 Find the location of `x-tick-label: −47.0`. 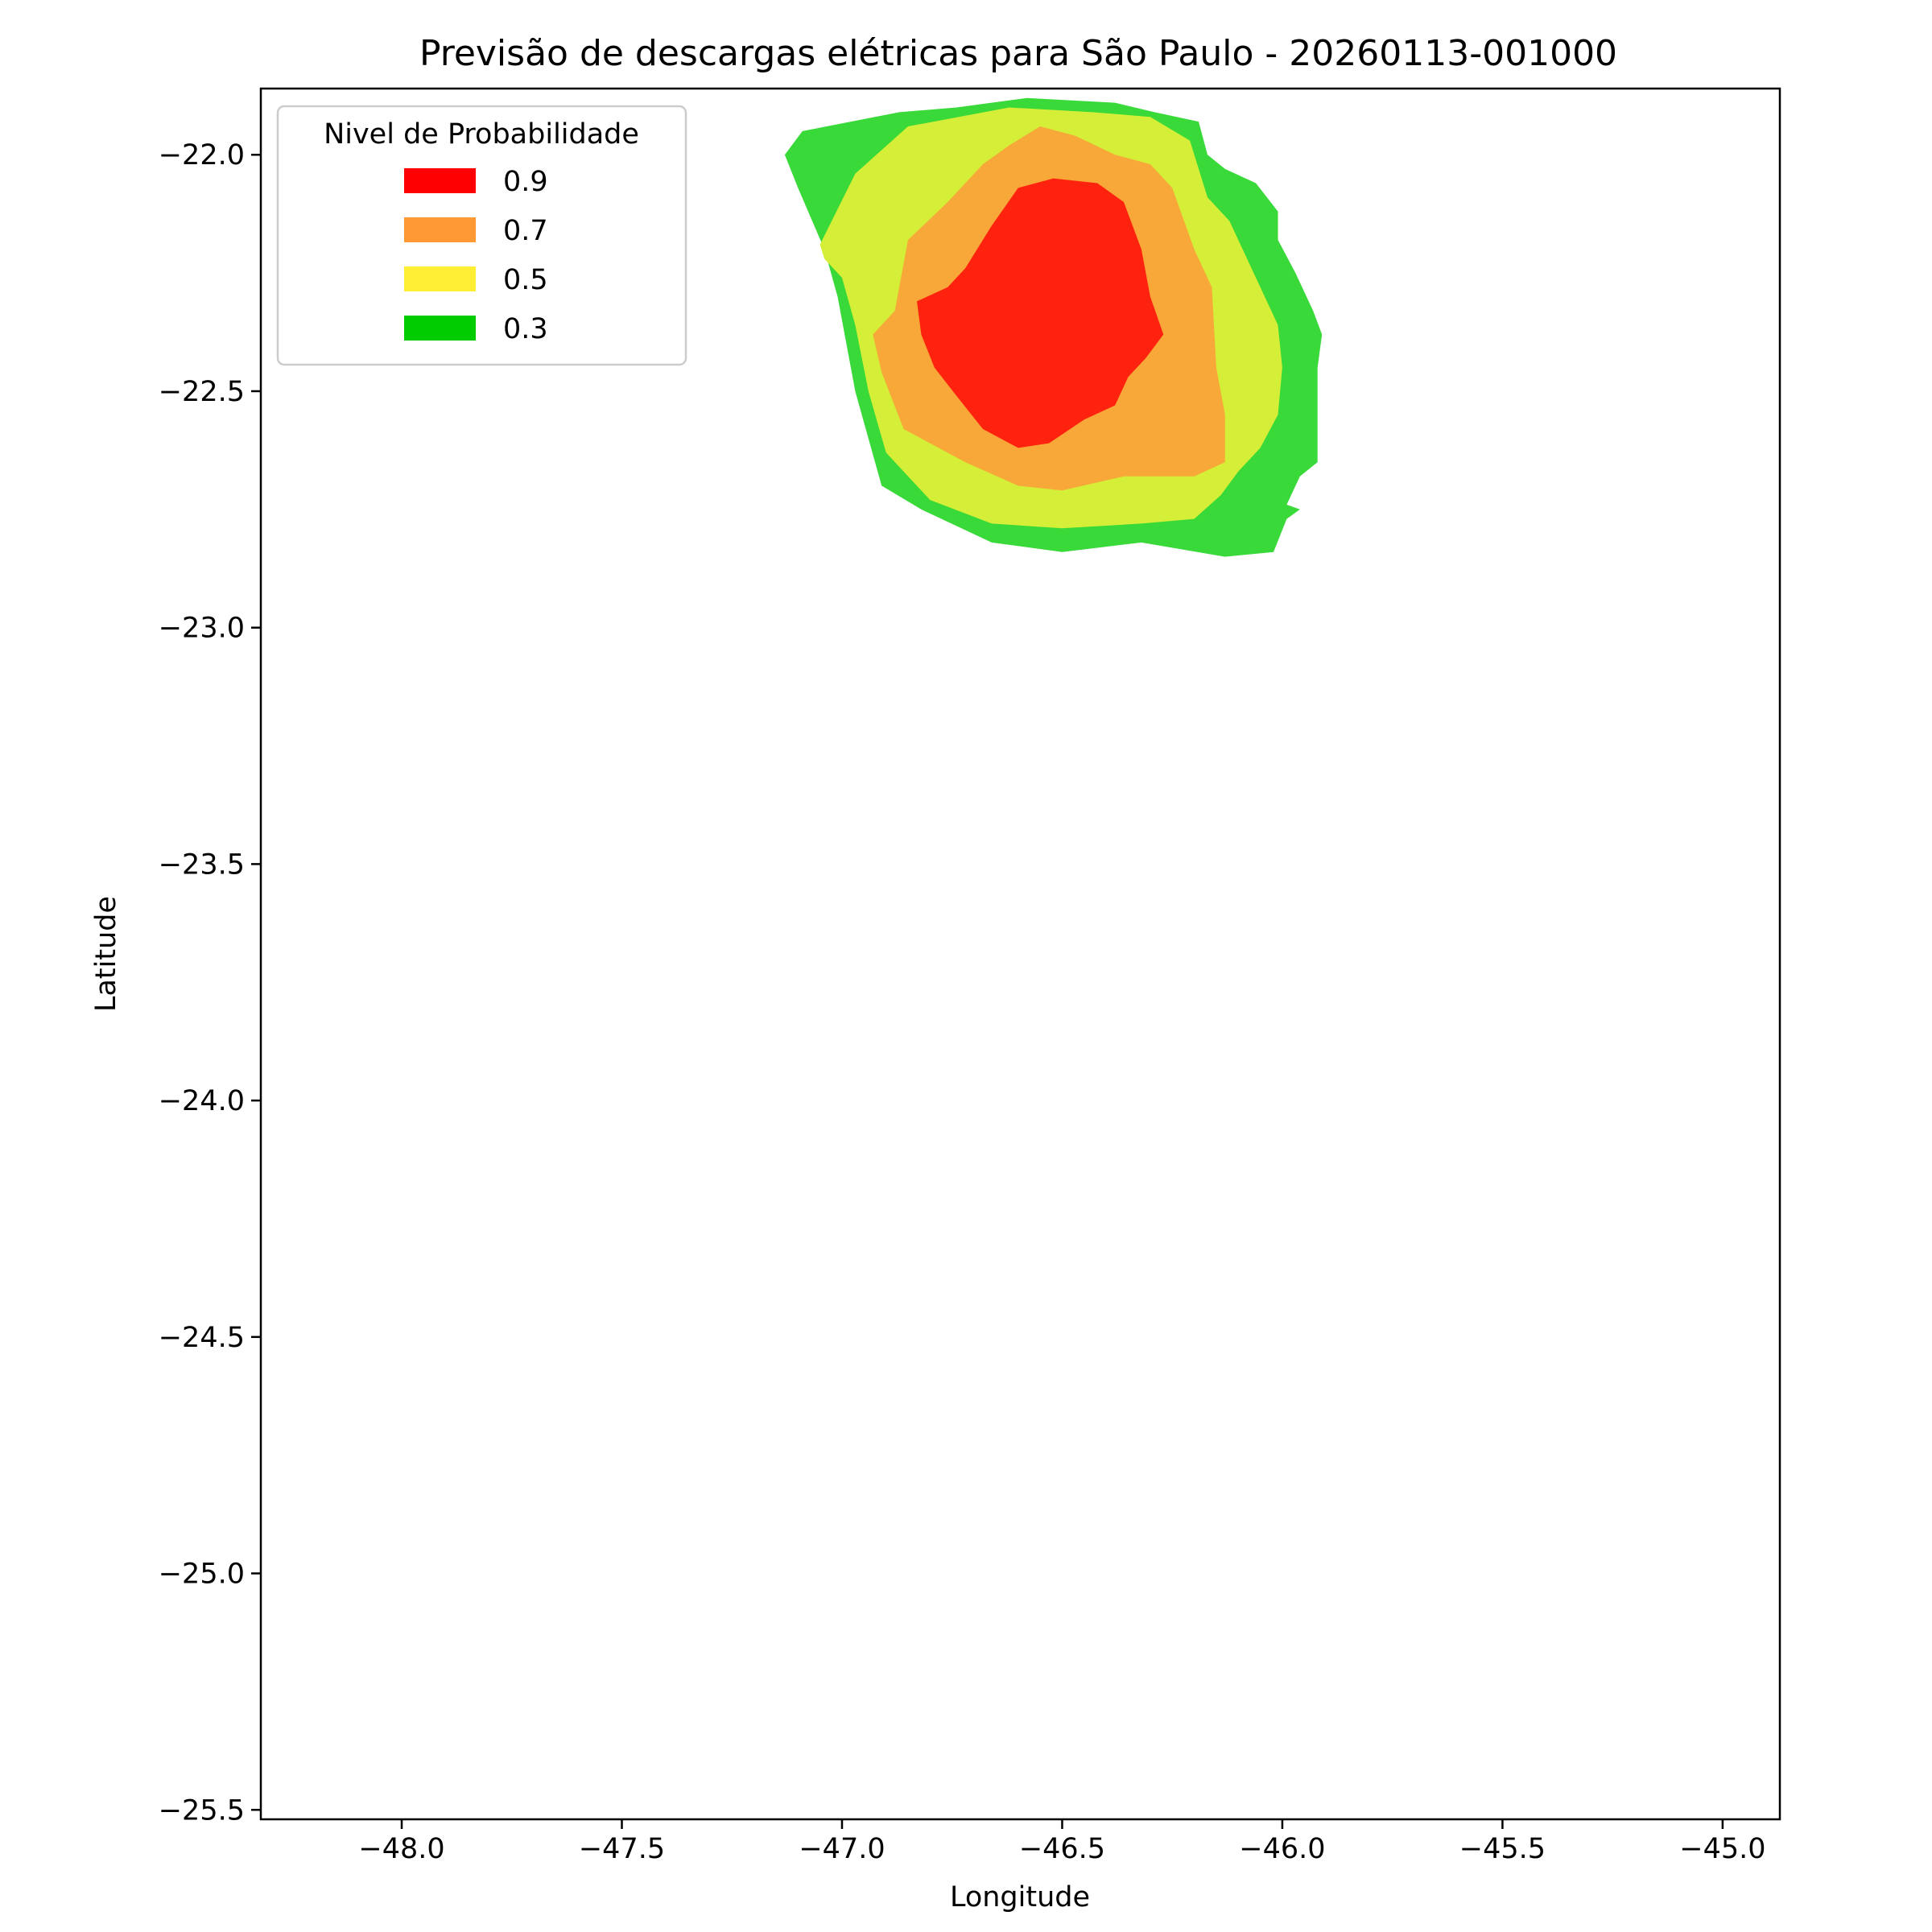

x-tick-label: −47.0 is located at coordinates (842, 1849).